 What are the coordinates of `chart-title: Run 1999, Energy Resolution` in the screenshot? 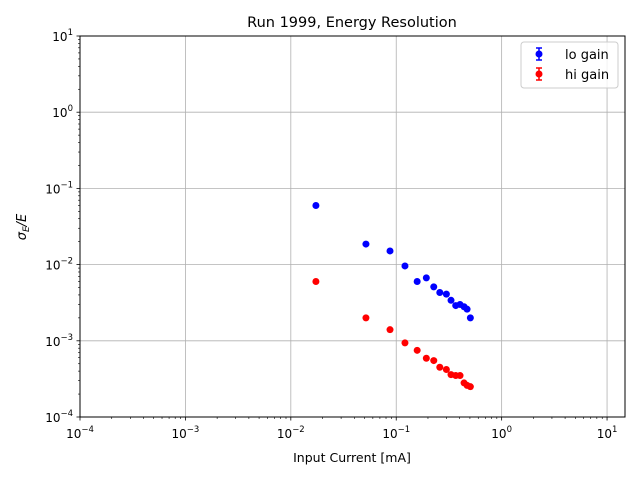 It's located at (352, 23).